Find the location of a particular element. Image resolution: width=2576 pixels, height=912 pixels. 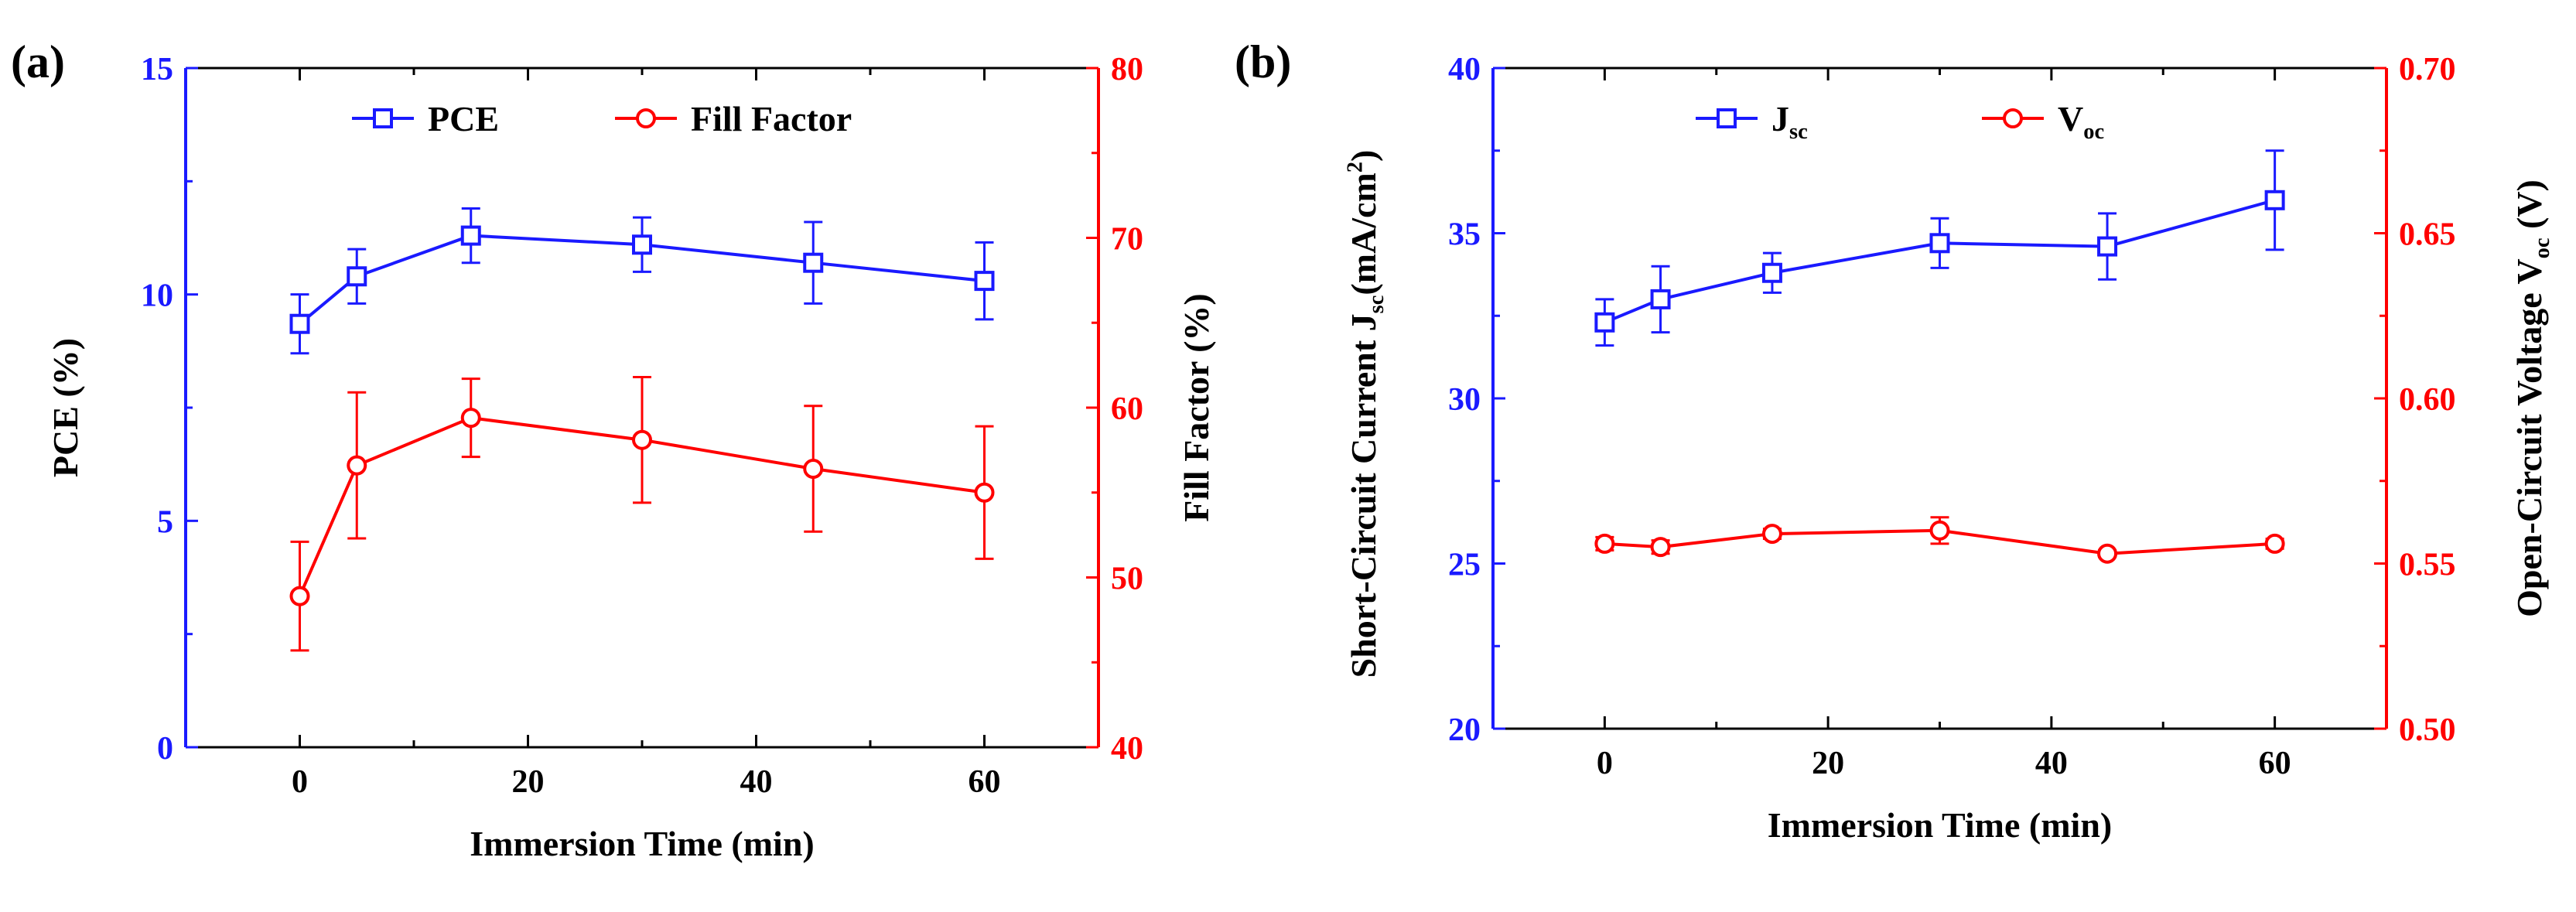

right-y-tick-label: 60 is located at coordinates (1127, 409).